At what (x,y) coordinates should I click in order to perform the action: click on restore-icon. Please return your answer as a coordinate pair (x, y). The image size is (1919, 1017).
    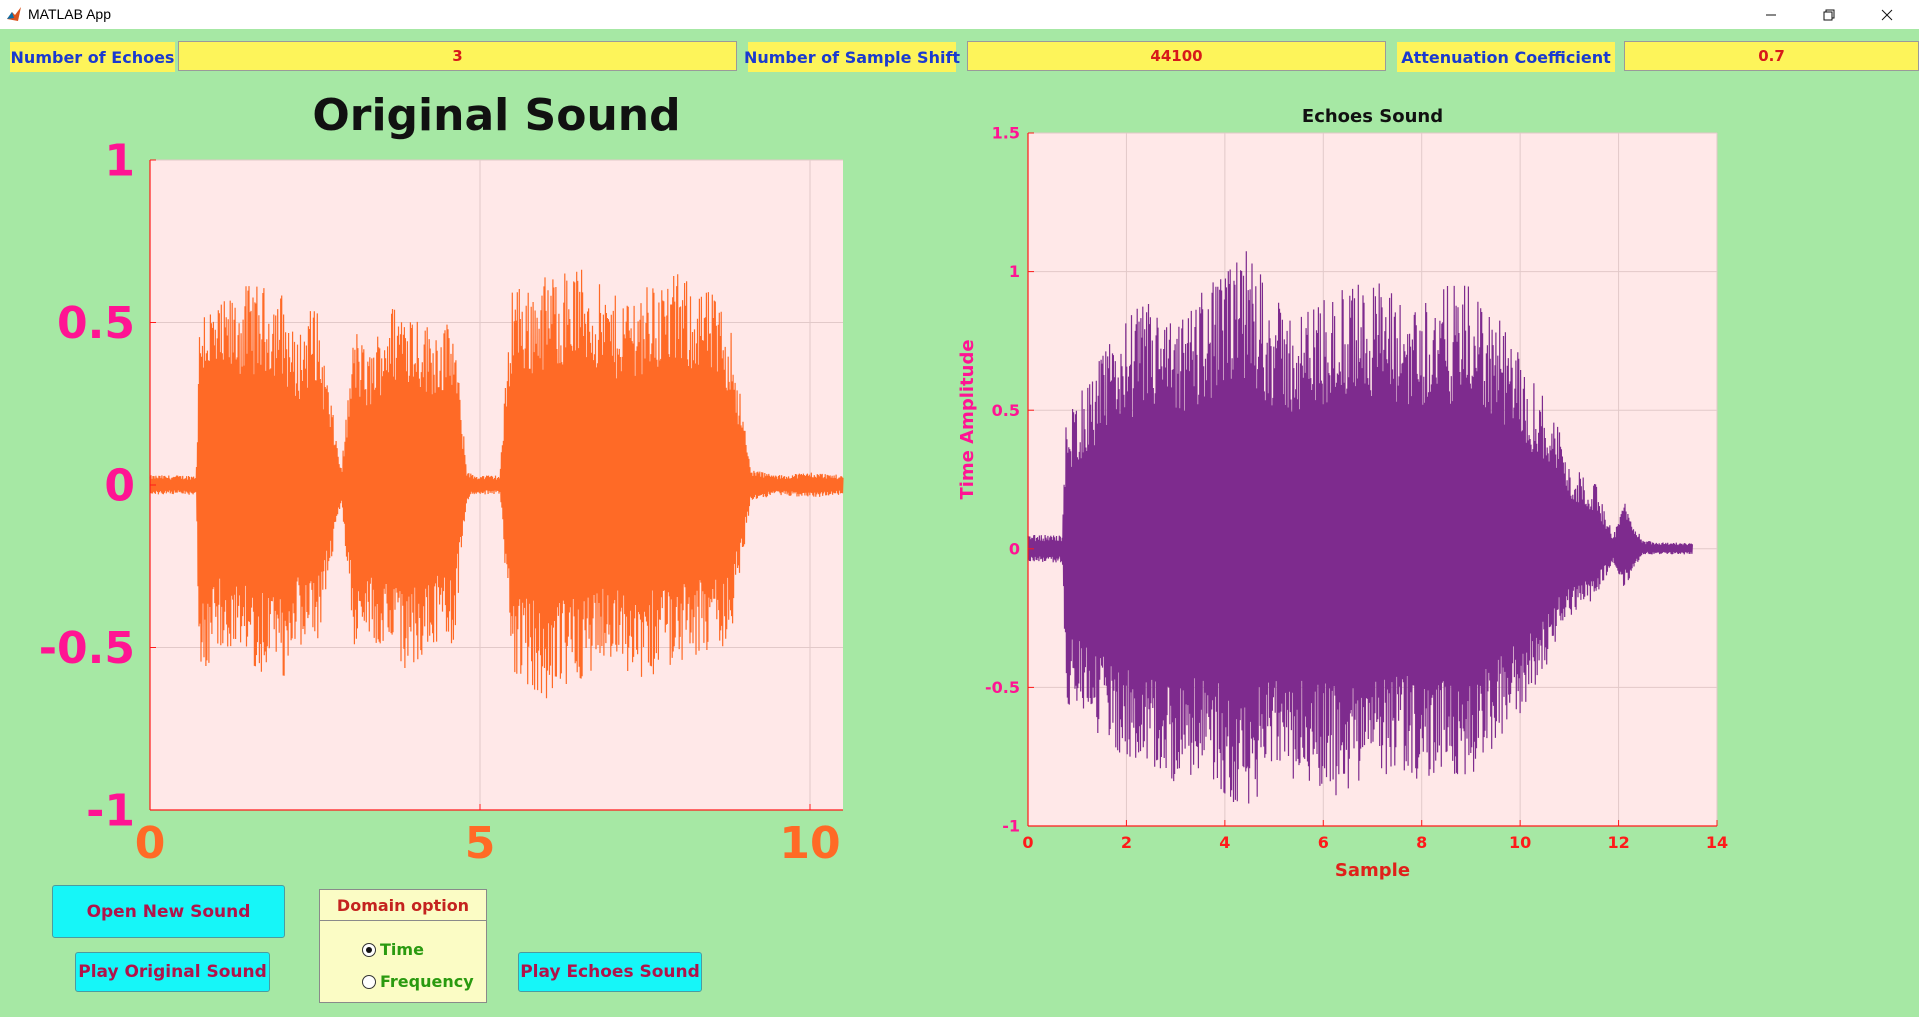
    Looking at the image, I should click on (1829, 14).